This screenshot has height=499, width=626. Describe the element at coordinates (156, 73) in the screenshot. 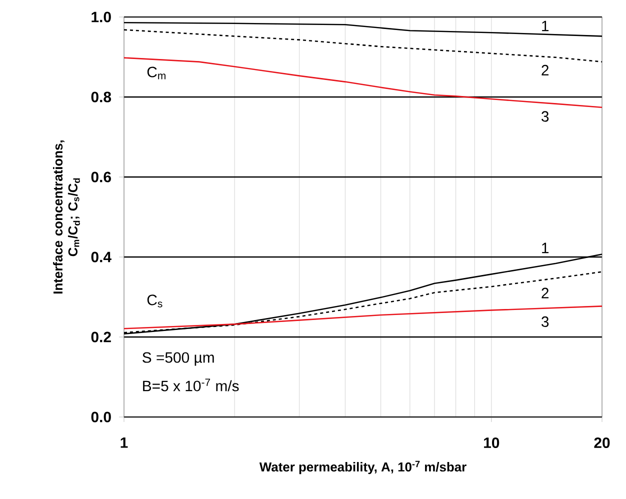

I see `annotation: C$_{m}$` at that location.